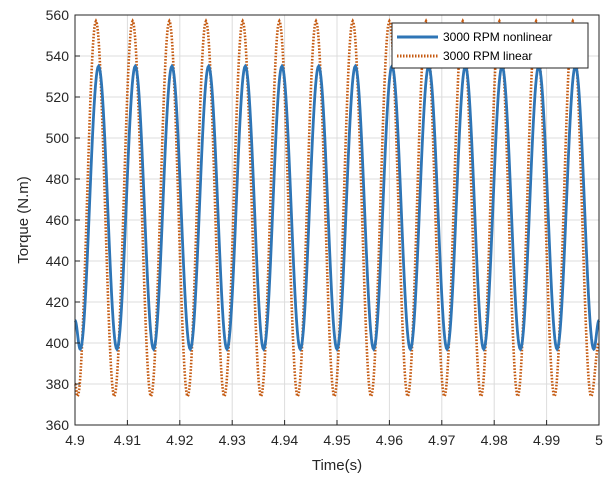 The image size is (609, 477). What do you see at coordinates (58, 302) in the screenshot?
I see `y-tick-label: 420` at bounding box center [58, 302].